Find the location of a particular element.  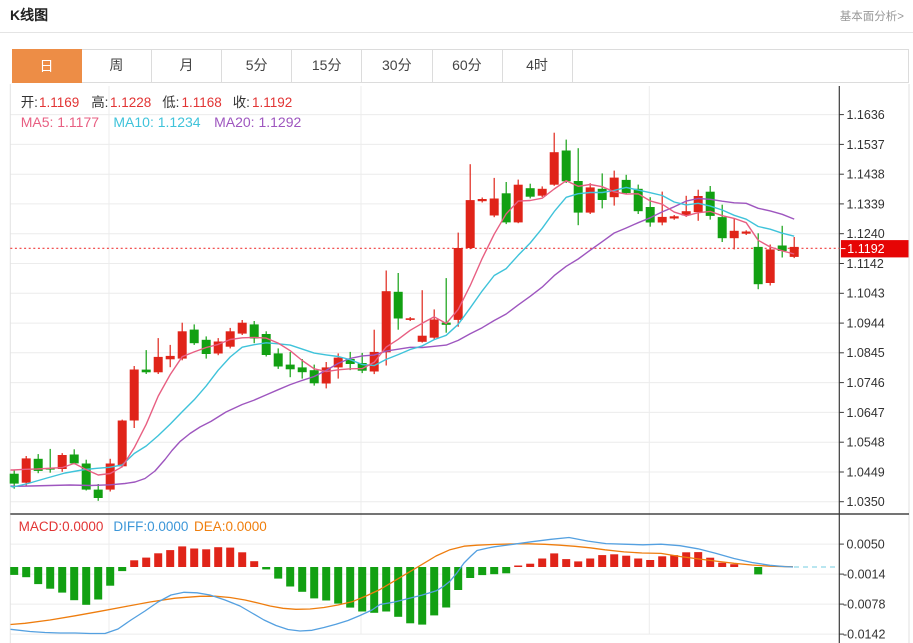

svg-text: 1.1228 is located at coordinates (130, 102).